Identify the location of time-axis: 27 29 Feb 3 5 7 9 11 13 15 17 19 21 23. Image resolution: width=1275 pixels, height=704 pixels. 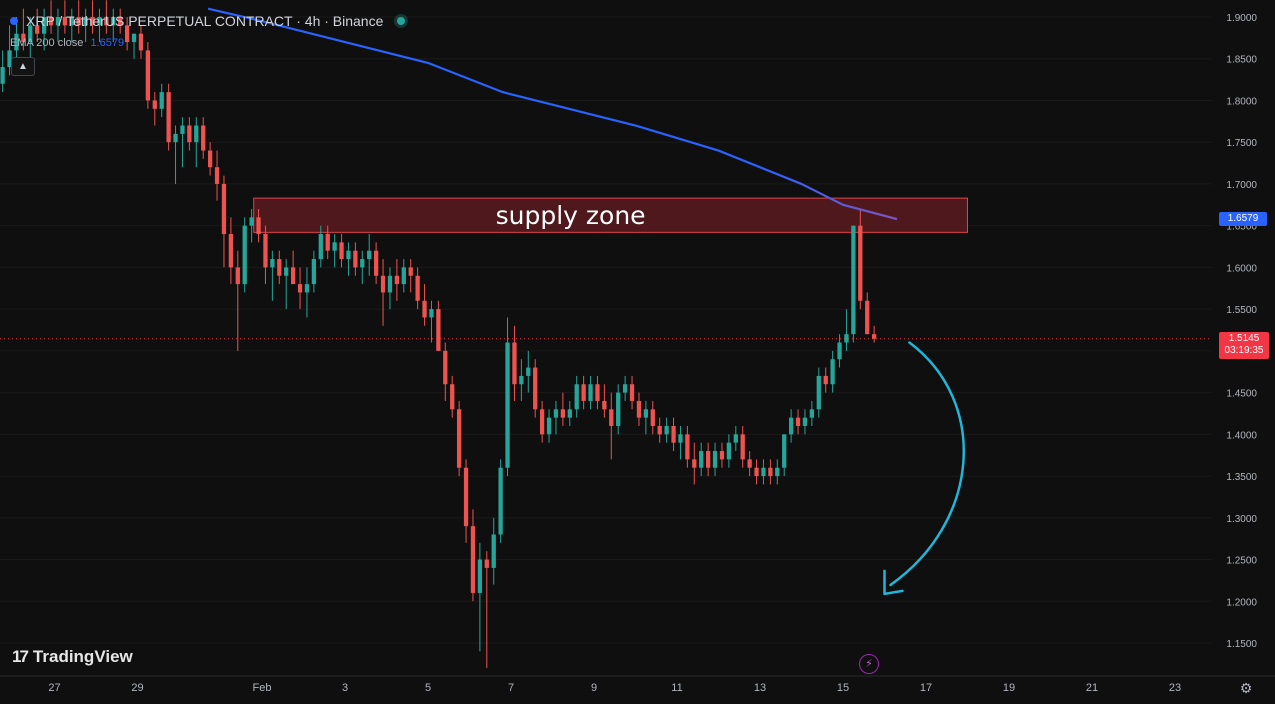
(637, 684).